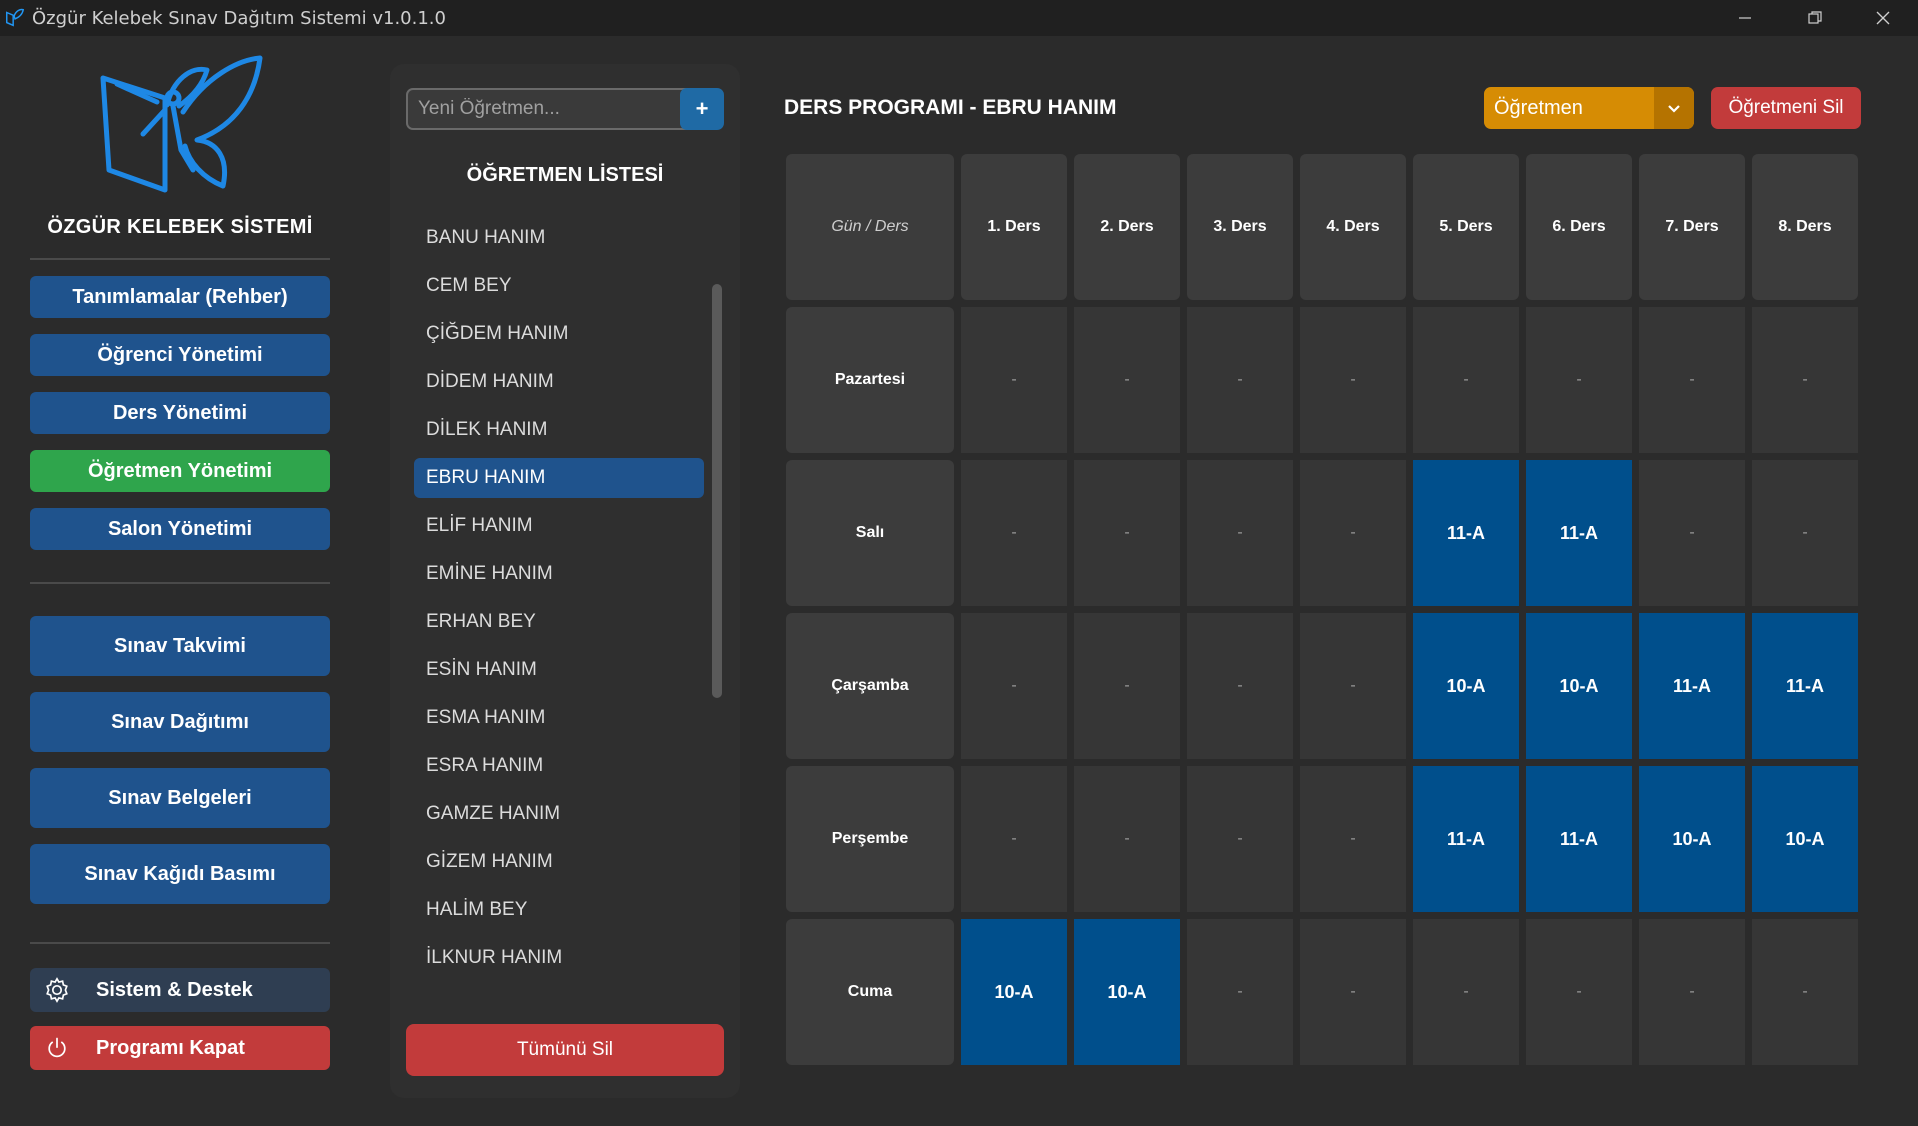 Image resolution: width=1918 pixels, height=1126 pixels. What do you see at coordinates (549, 109) in the screenshot?
I see `new-teacher-input` at bounding box center [549, 109].